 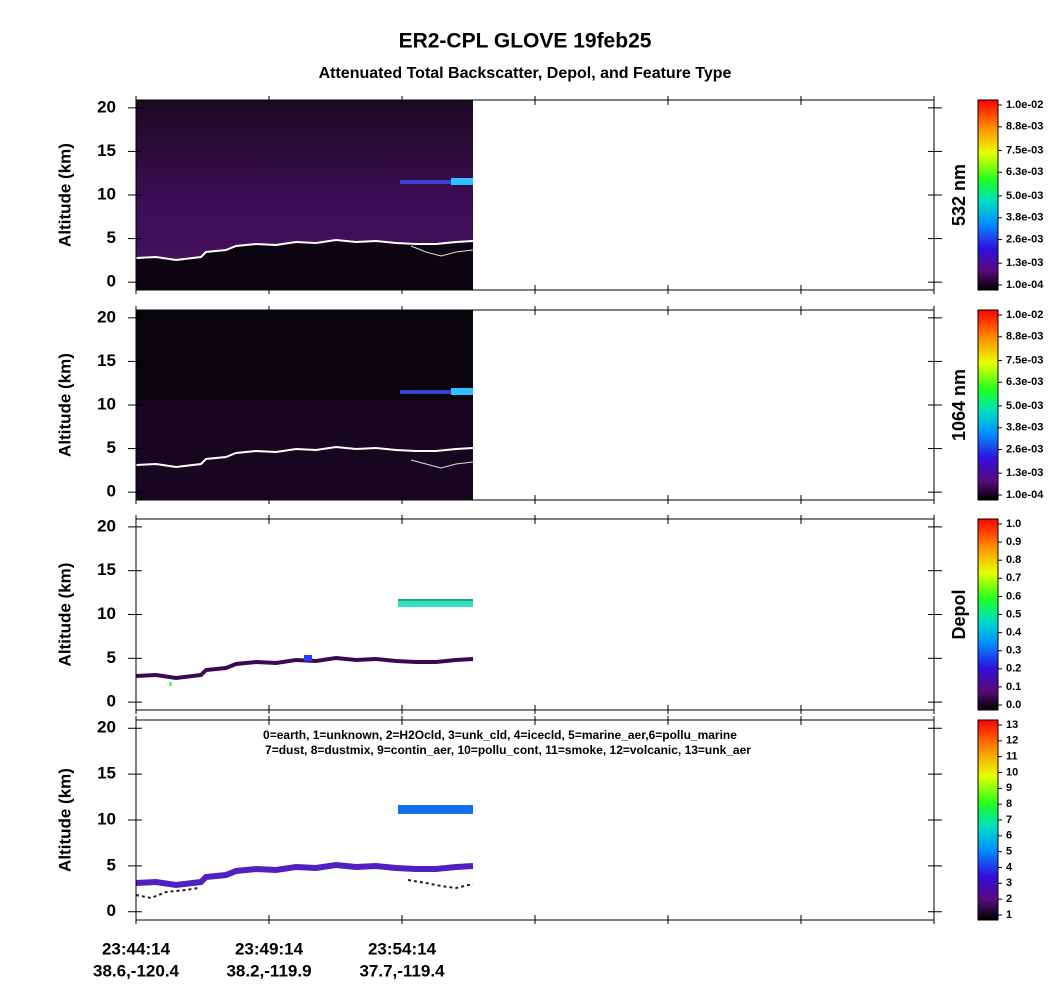 What do you see at coordinates (1013, 578) in the screenshot?
I see `colorbar-tick-label: 0.7` at bounding box center [1013, 578].